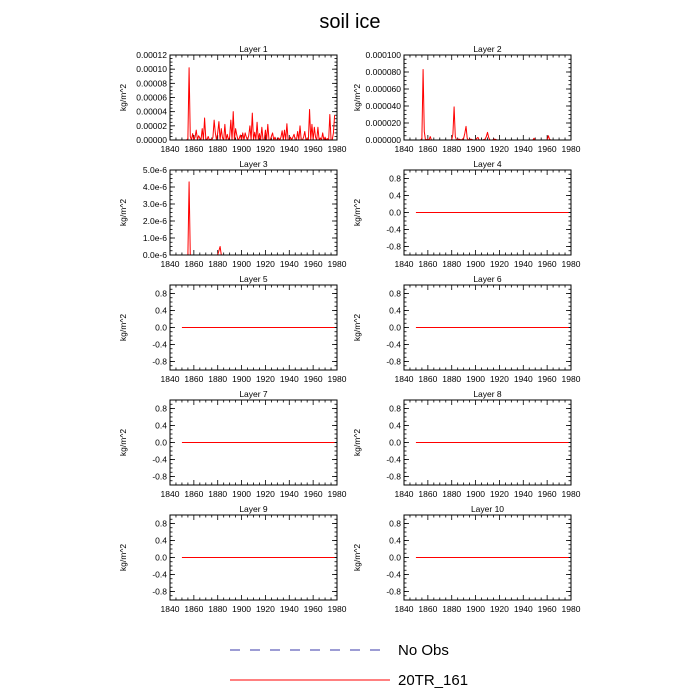  What do you see at coordinates (241, 494) in the screenshot?
I see `x-tick-label-layer-7: 1900` at bounding box center [241, 494].